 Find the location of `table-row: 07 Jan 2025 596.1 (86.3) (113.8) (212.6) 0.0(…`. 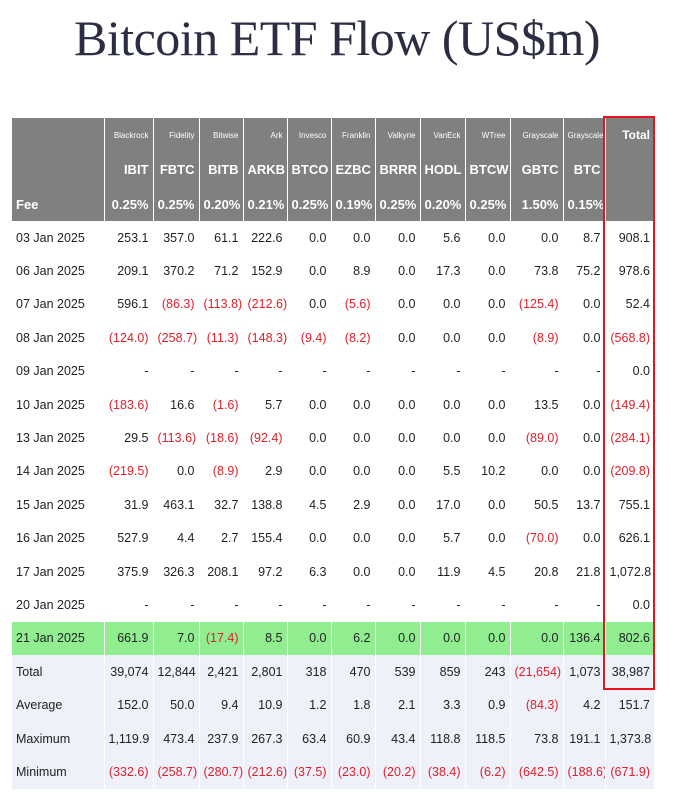

table-row: 07 Jan 2025 596.1 (86.3) (113.8) (212.6) 0.0(… is located at coordinates (333, 304).